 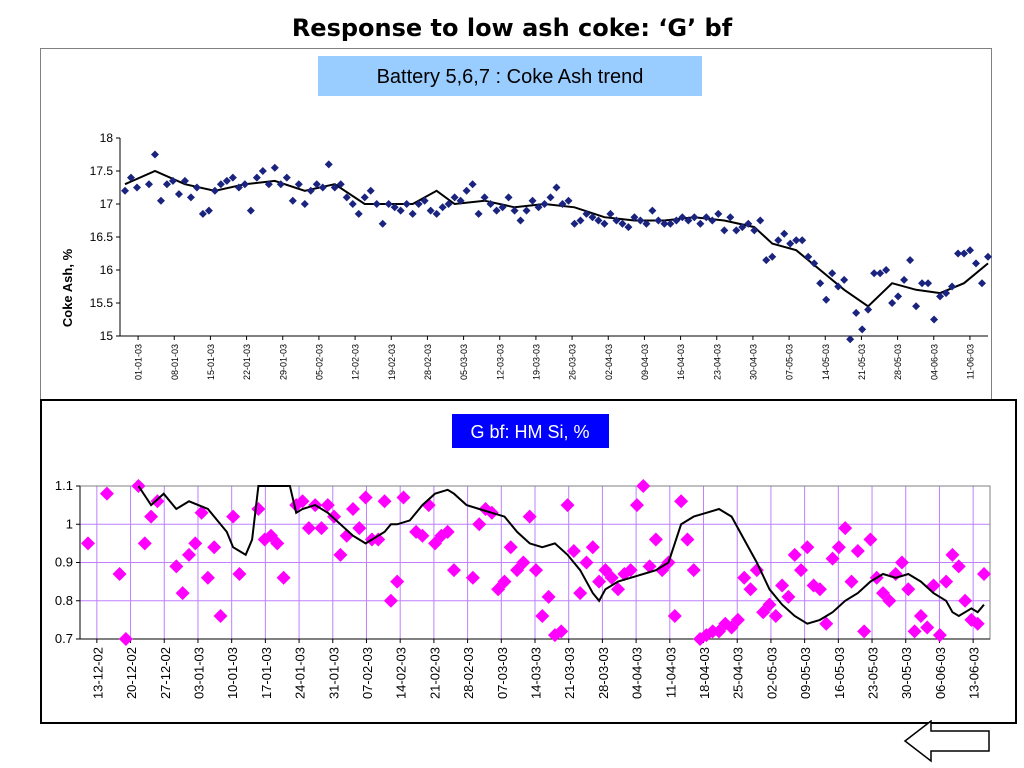 I want to click on y-tick-label: 1.1, so click(x=64, y=485).